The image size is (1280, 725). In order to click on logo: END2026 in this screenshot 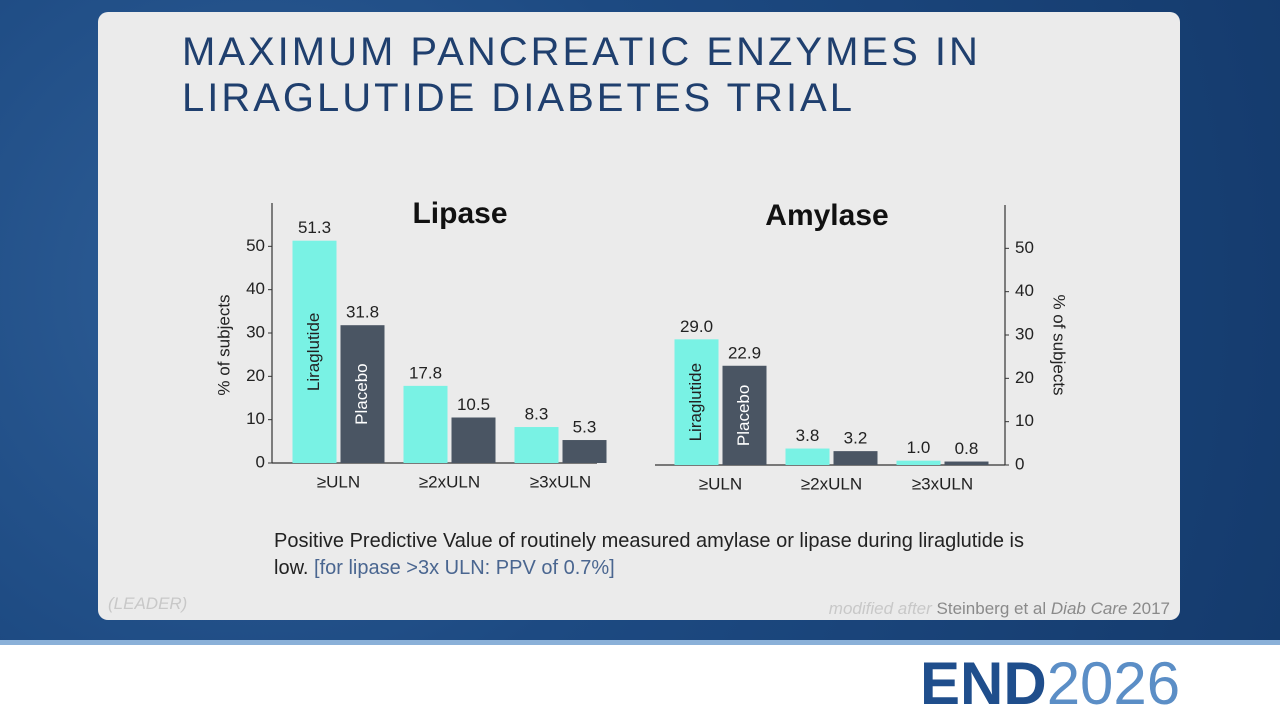, I will do `click(1050, 684)`.